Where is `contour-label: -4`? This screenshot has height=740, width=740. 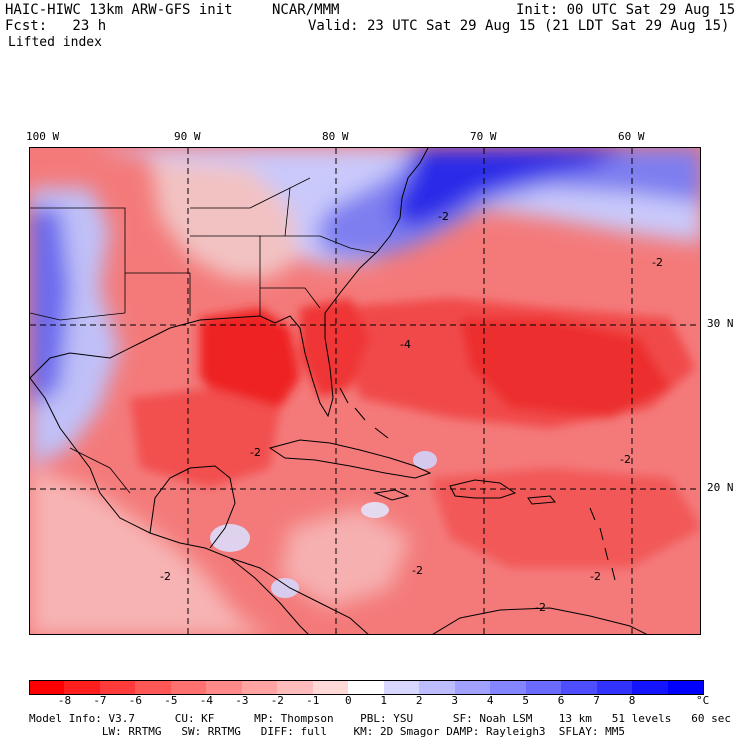
contour-label: -4 is located at coordinates (405, 344).